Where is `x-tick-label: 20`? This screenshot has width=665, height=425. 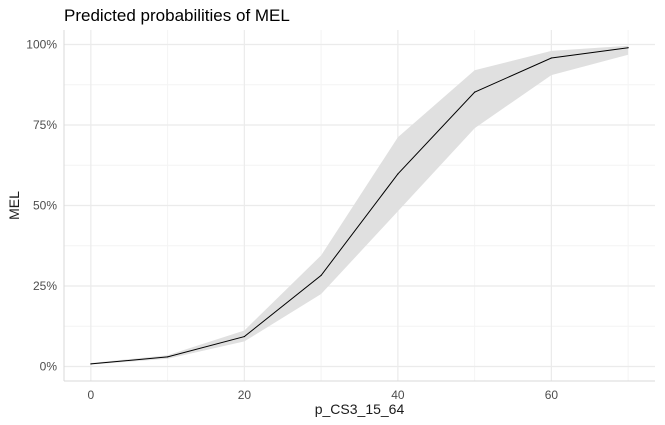 x-tick-label: 20 is located at coordinates (245, 395).